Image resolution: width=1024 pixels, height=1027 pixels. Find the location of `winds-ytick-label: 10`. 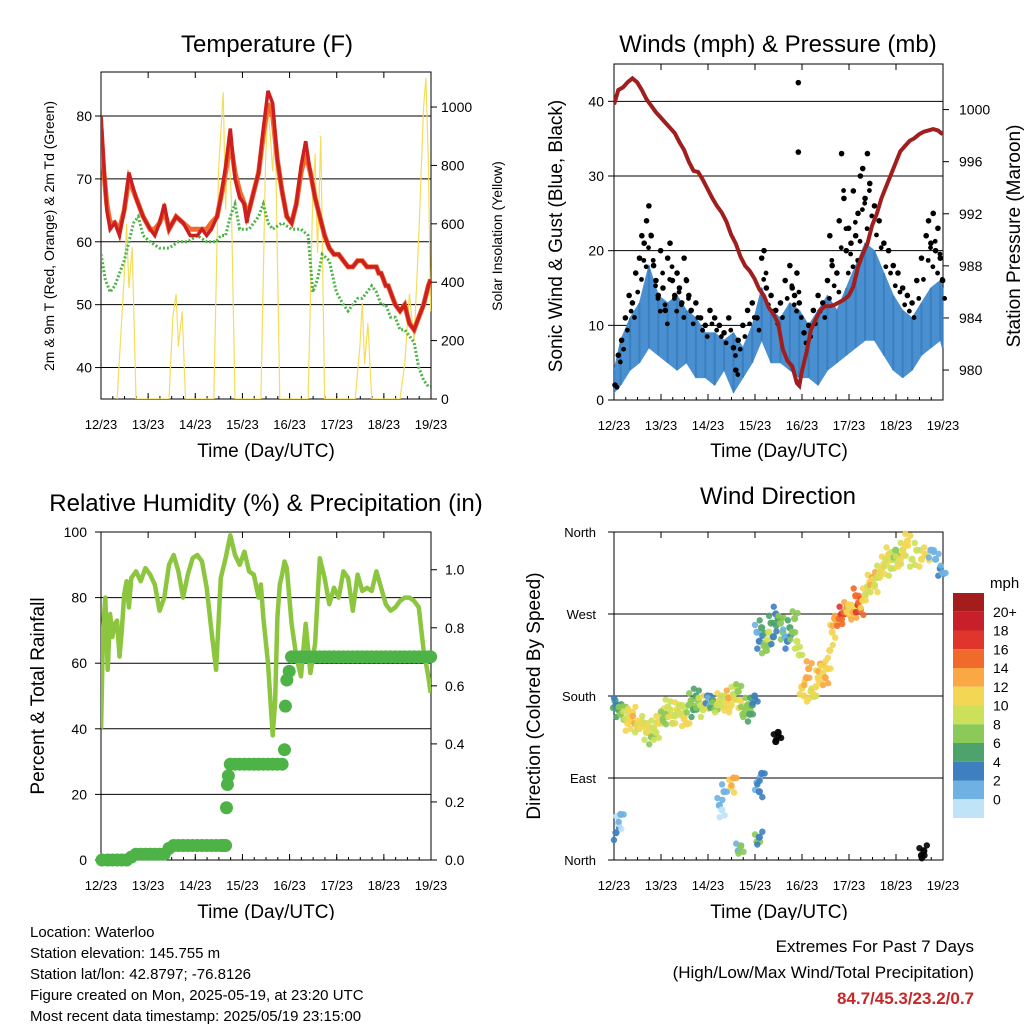

winds-ytick-label: 10 is located at coordinates (596, 325).